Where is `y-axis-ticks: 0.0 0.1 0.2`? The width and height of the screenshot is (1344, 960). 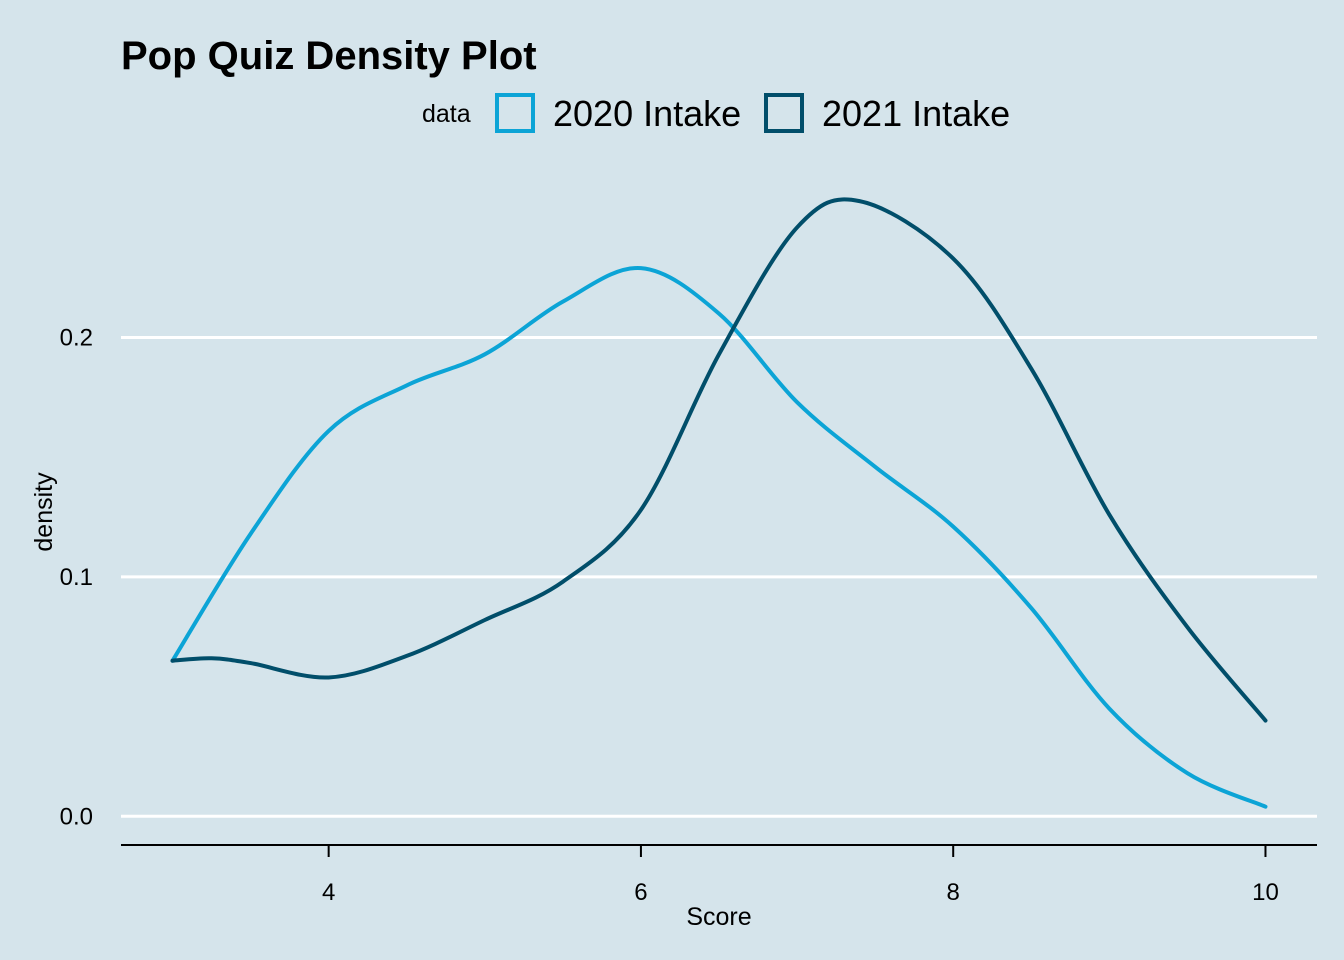
y-axis-ticks: 0.0 0.1 0.2 is located at coordinates (76, 578).